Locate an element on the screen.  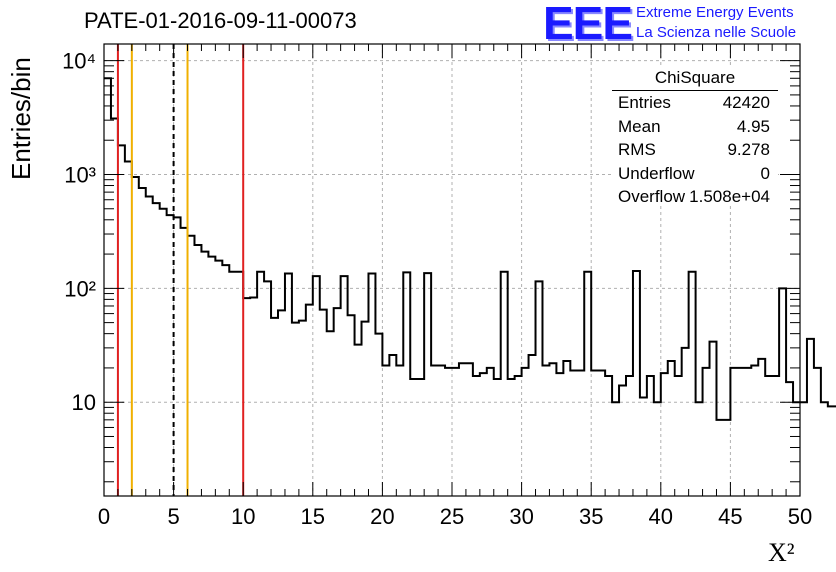
x-tick-label: 30 is located at coordinates (521, 516).